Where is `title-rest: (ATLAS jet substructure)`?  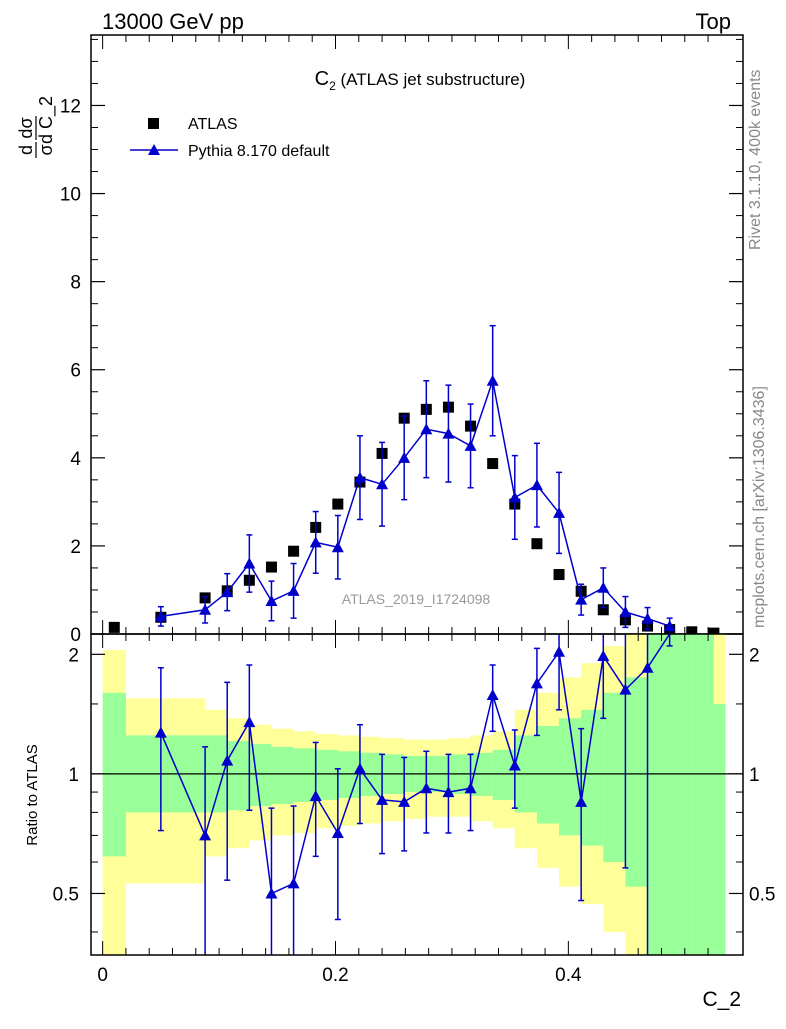 title-rest: (ATLAS jet substructure) is located at coordinates (431, 79).